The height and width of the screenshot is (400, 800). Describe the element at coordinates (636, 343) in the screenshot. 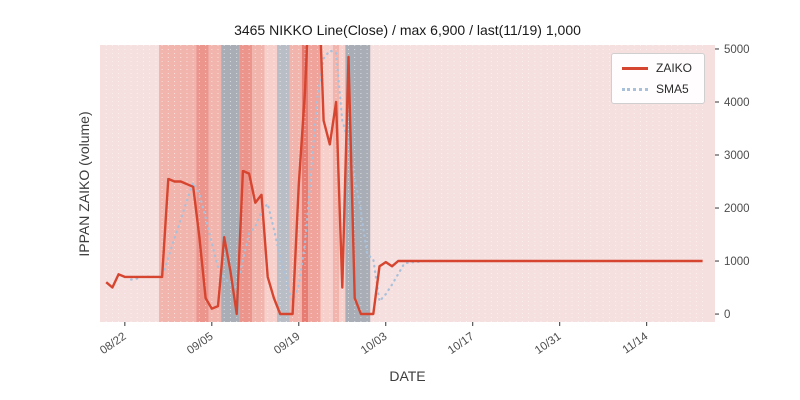

I see `svg-text: 11/14` at that location.